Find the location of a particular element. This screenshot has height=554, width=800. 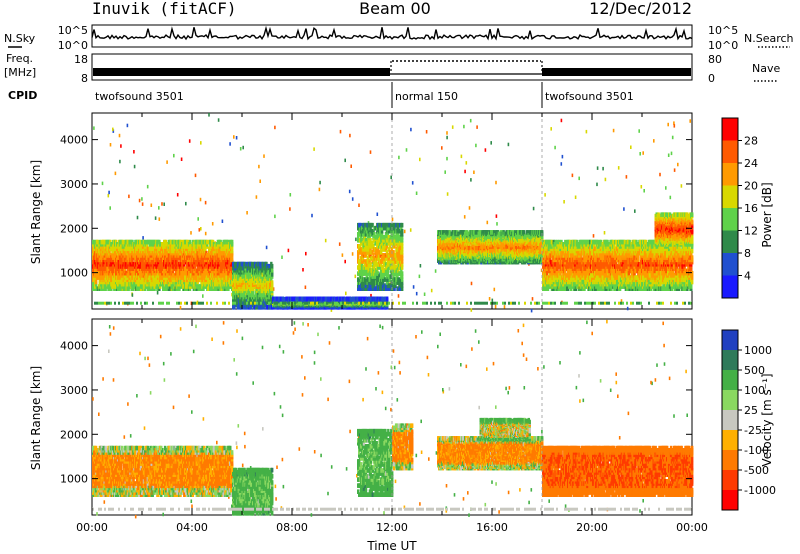

freq-tick-bottom: 8 is located at coordinates (84, 78).